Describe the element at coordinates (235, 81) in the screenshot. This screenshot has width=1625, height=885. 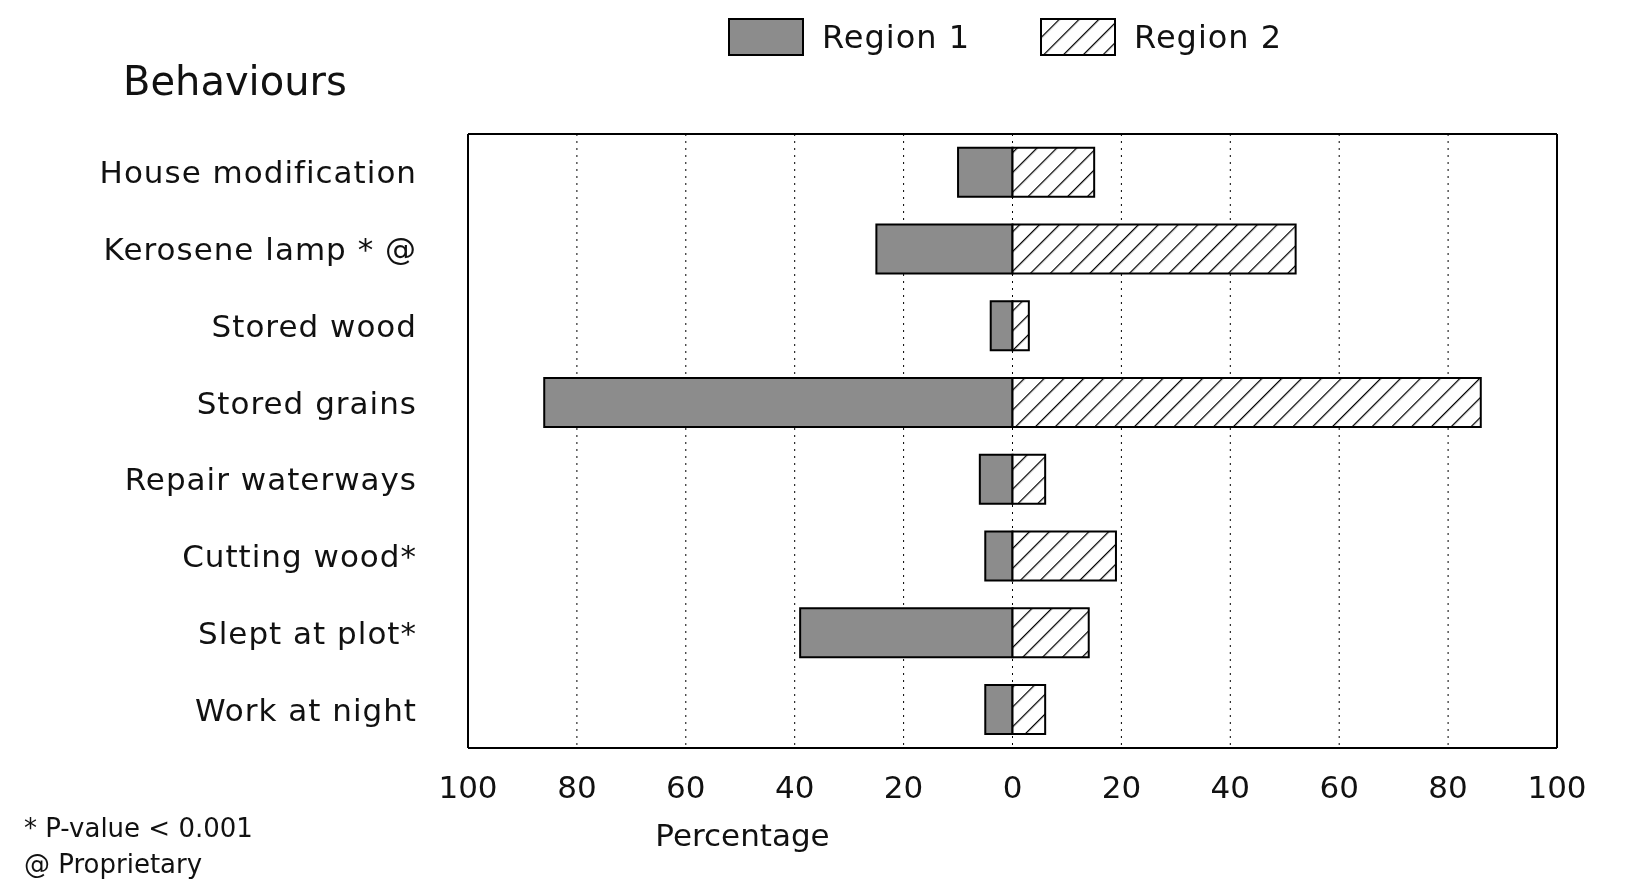
I see `y-axis-title: Behaviours` at that location.